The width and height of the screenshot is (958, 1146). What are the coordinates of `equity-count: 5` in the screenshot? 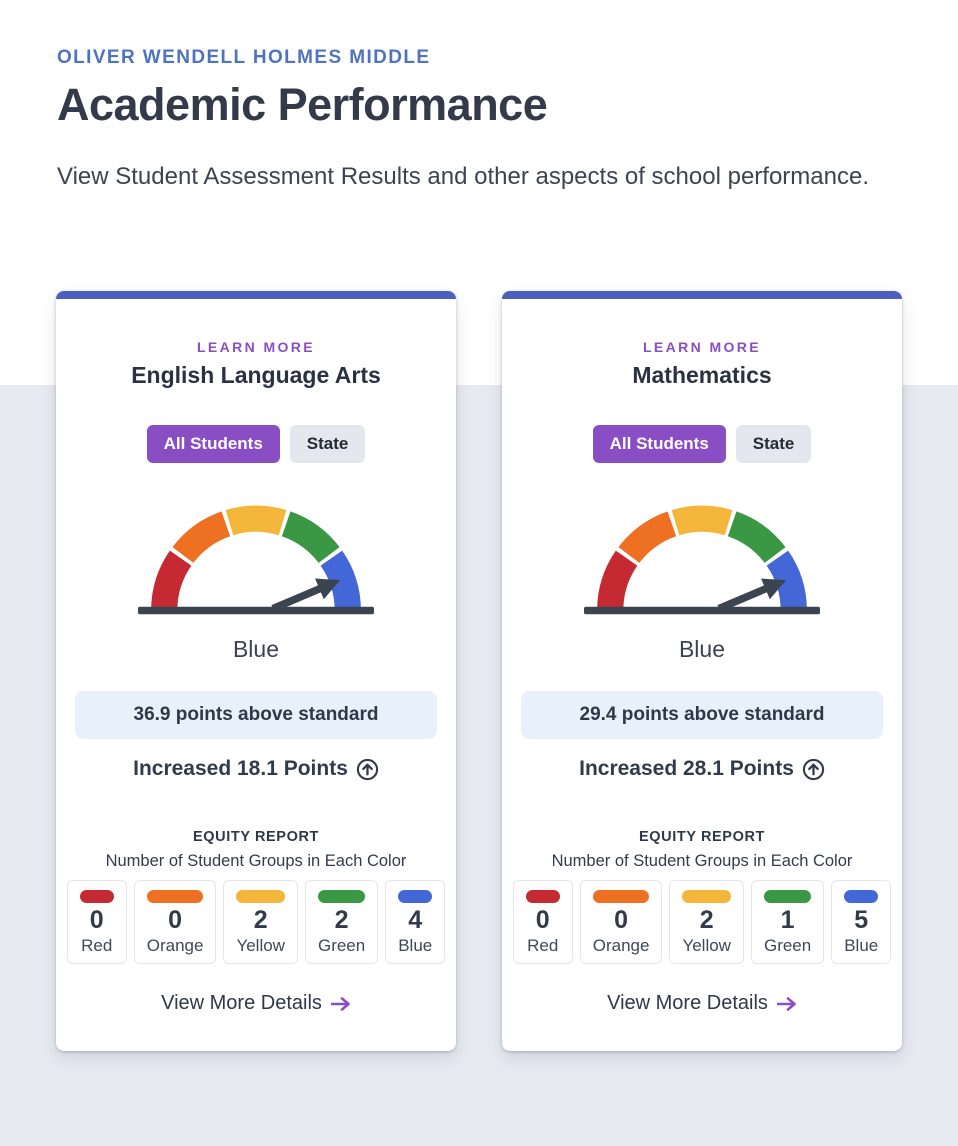 It's located at (861, 920).